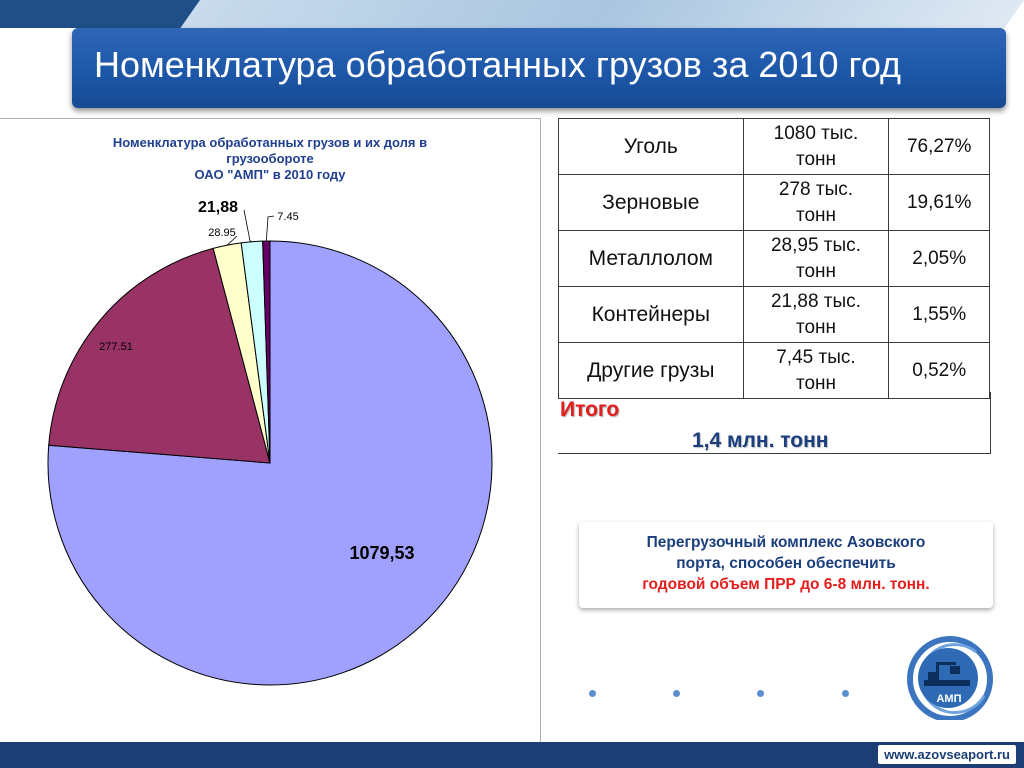 Image resolution: width=1024 pixels, height=768 pixels. Describe the element at coordinates (816, 202) in the screenshot. I see `cargo-quantity: 278 тыс. тонн` at that location.